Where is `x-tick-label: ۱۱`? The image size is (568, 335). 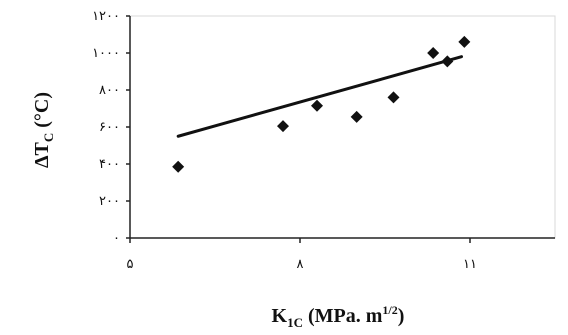
x-tick-label: ۱۱ is located at coordinates (470, 264).